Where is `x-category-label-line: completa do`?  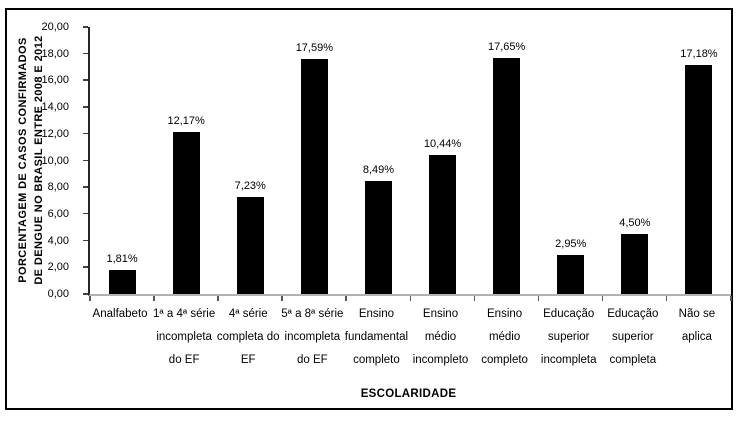 x-category-label-line: completa do is located at coordinates (248, 337).